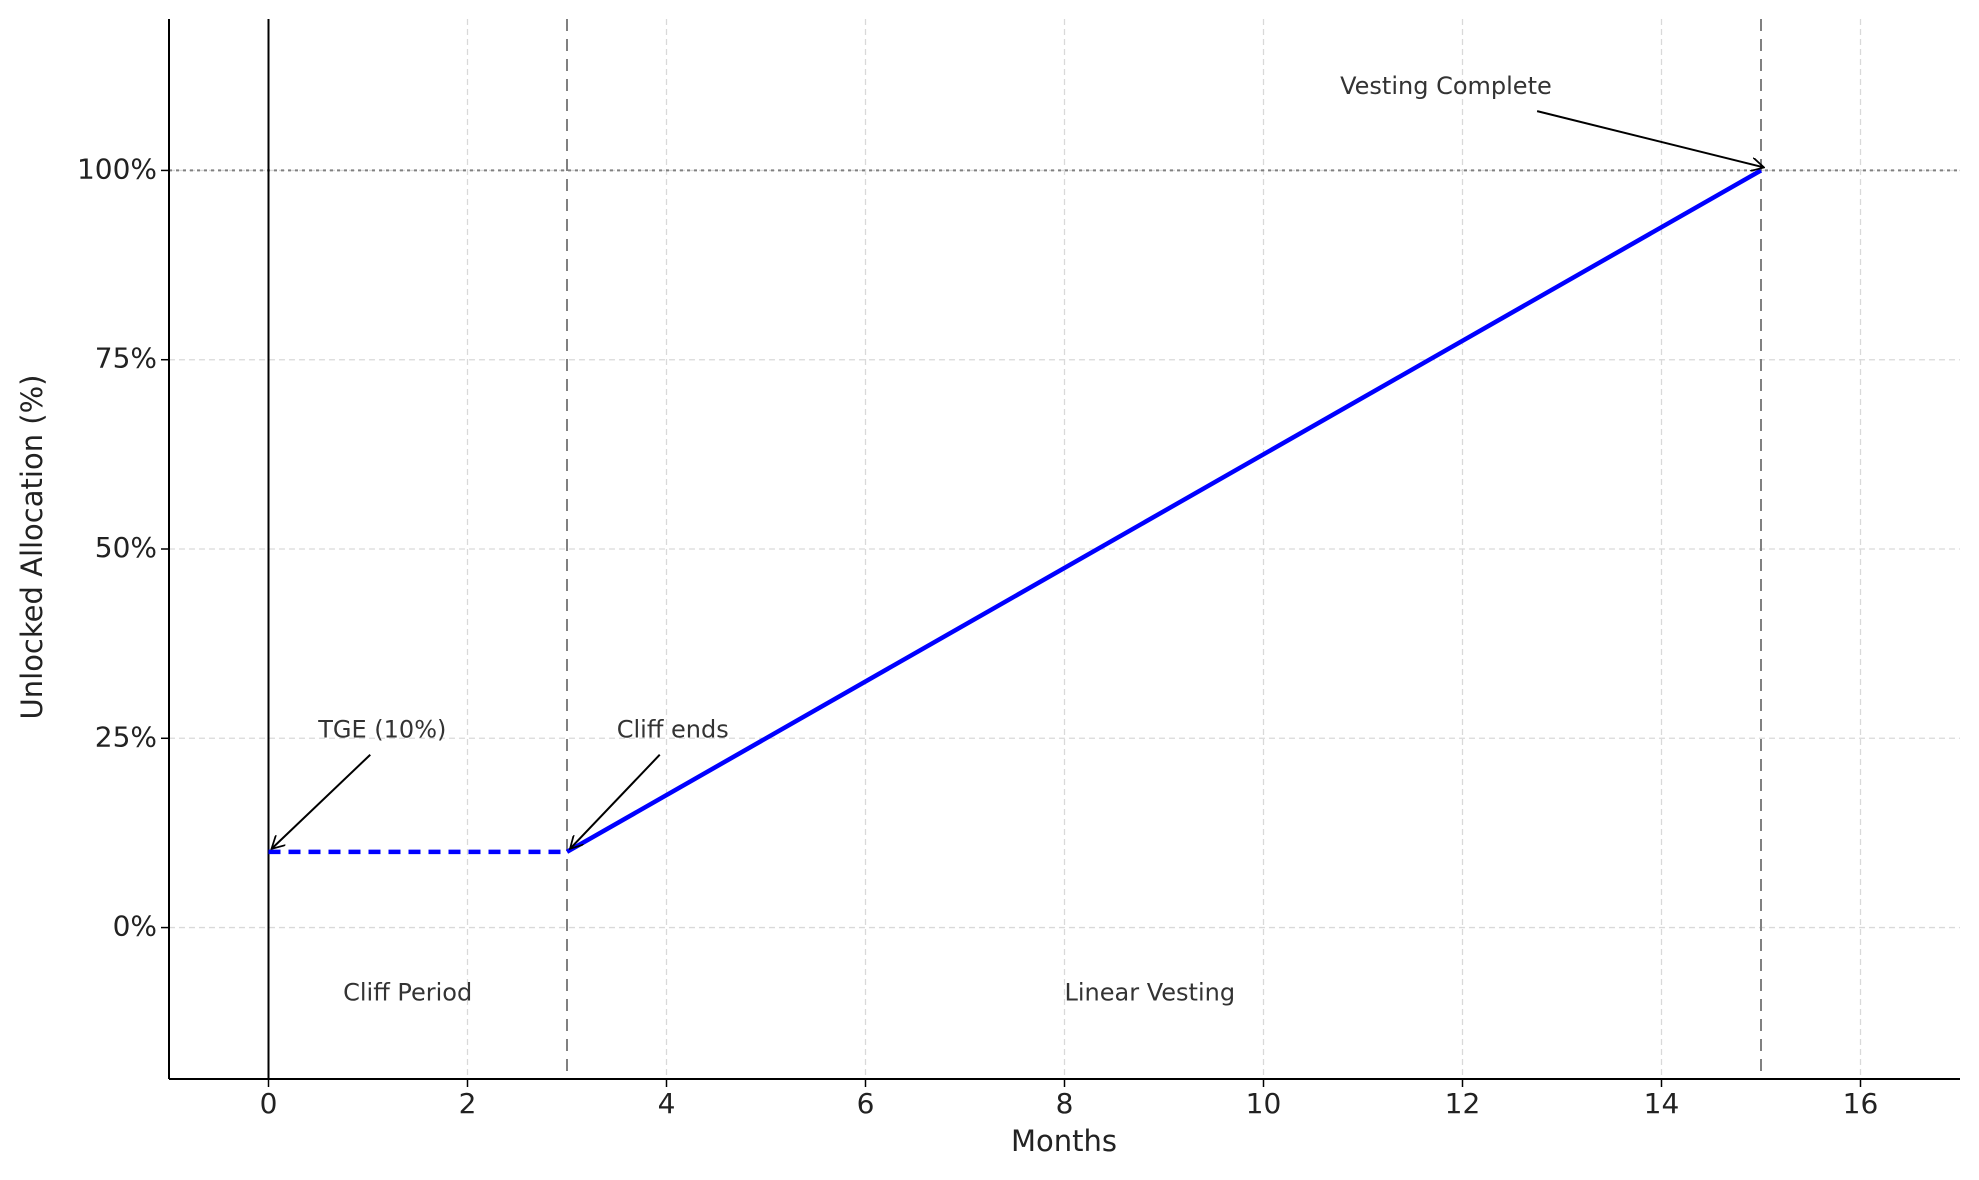  I want to click on y-tick-label: 50%, so click(126, 547).